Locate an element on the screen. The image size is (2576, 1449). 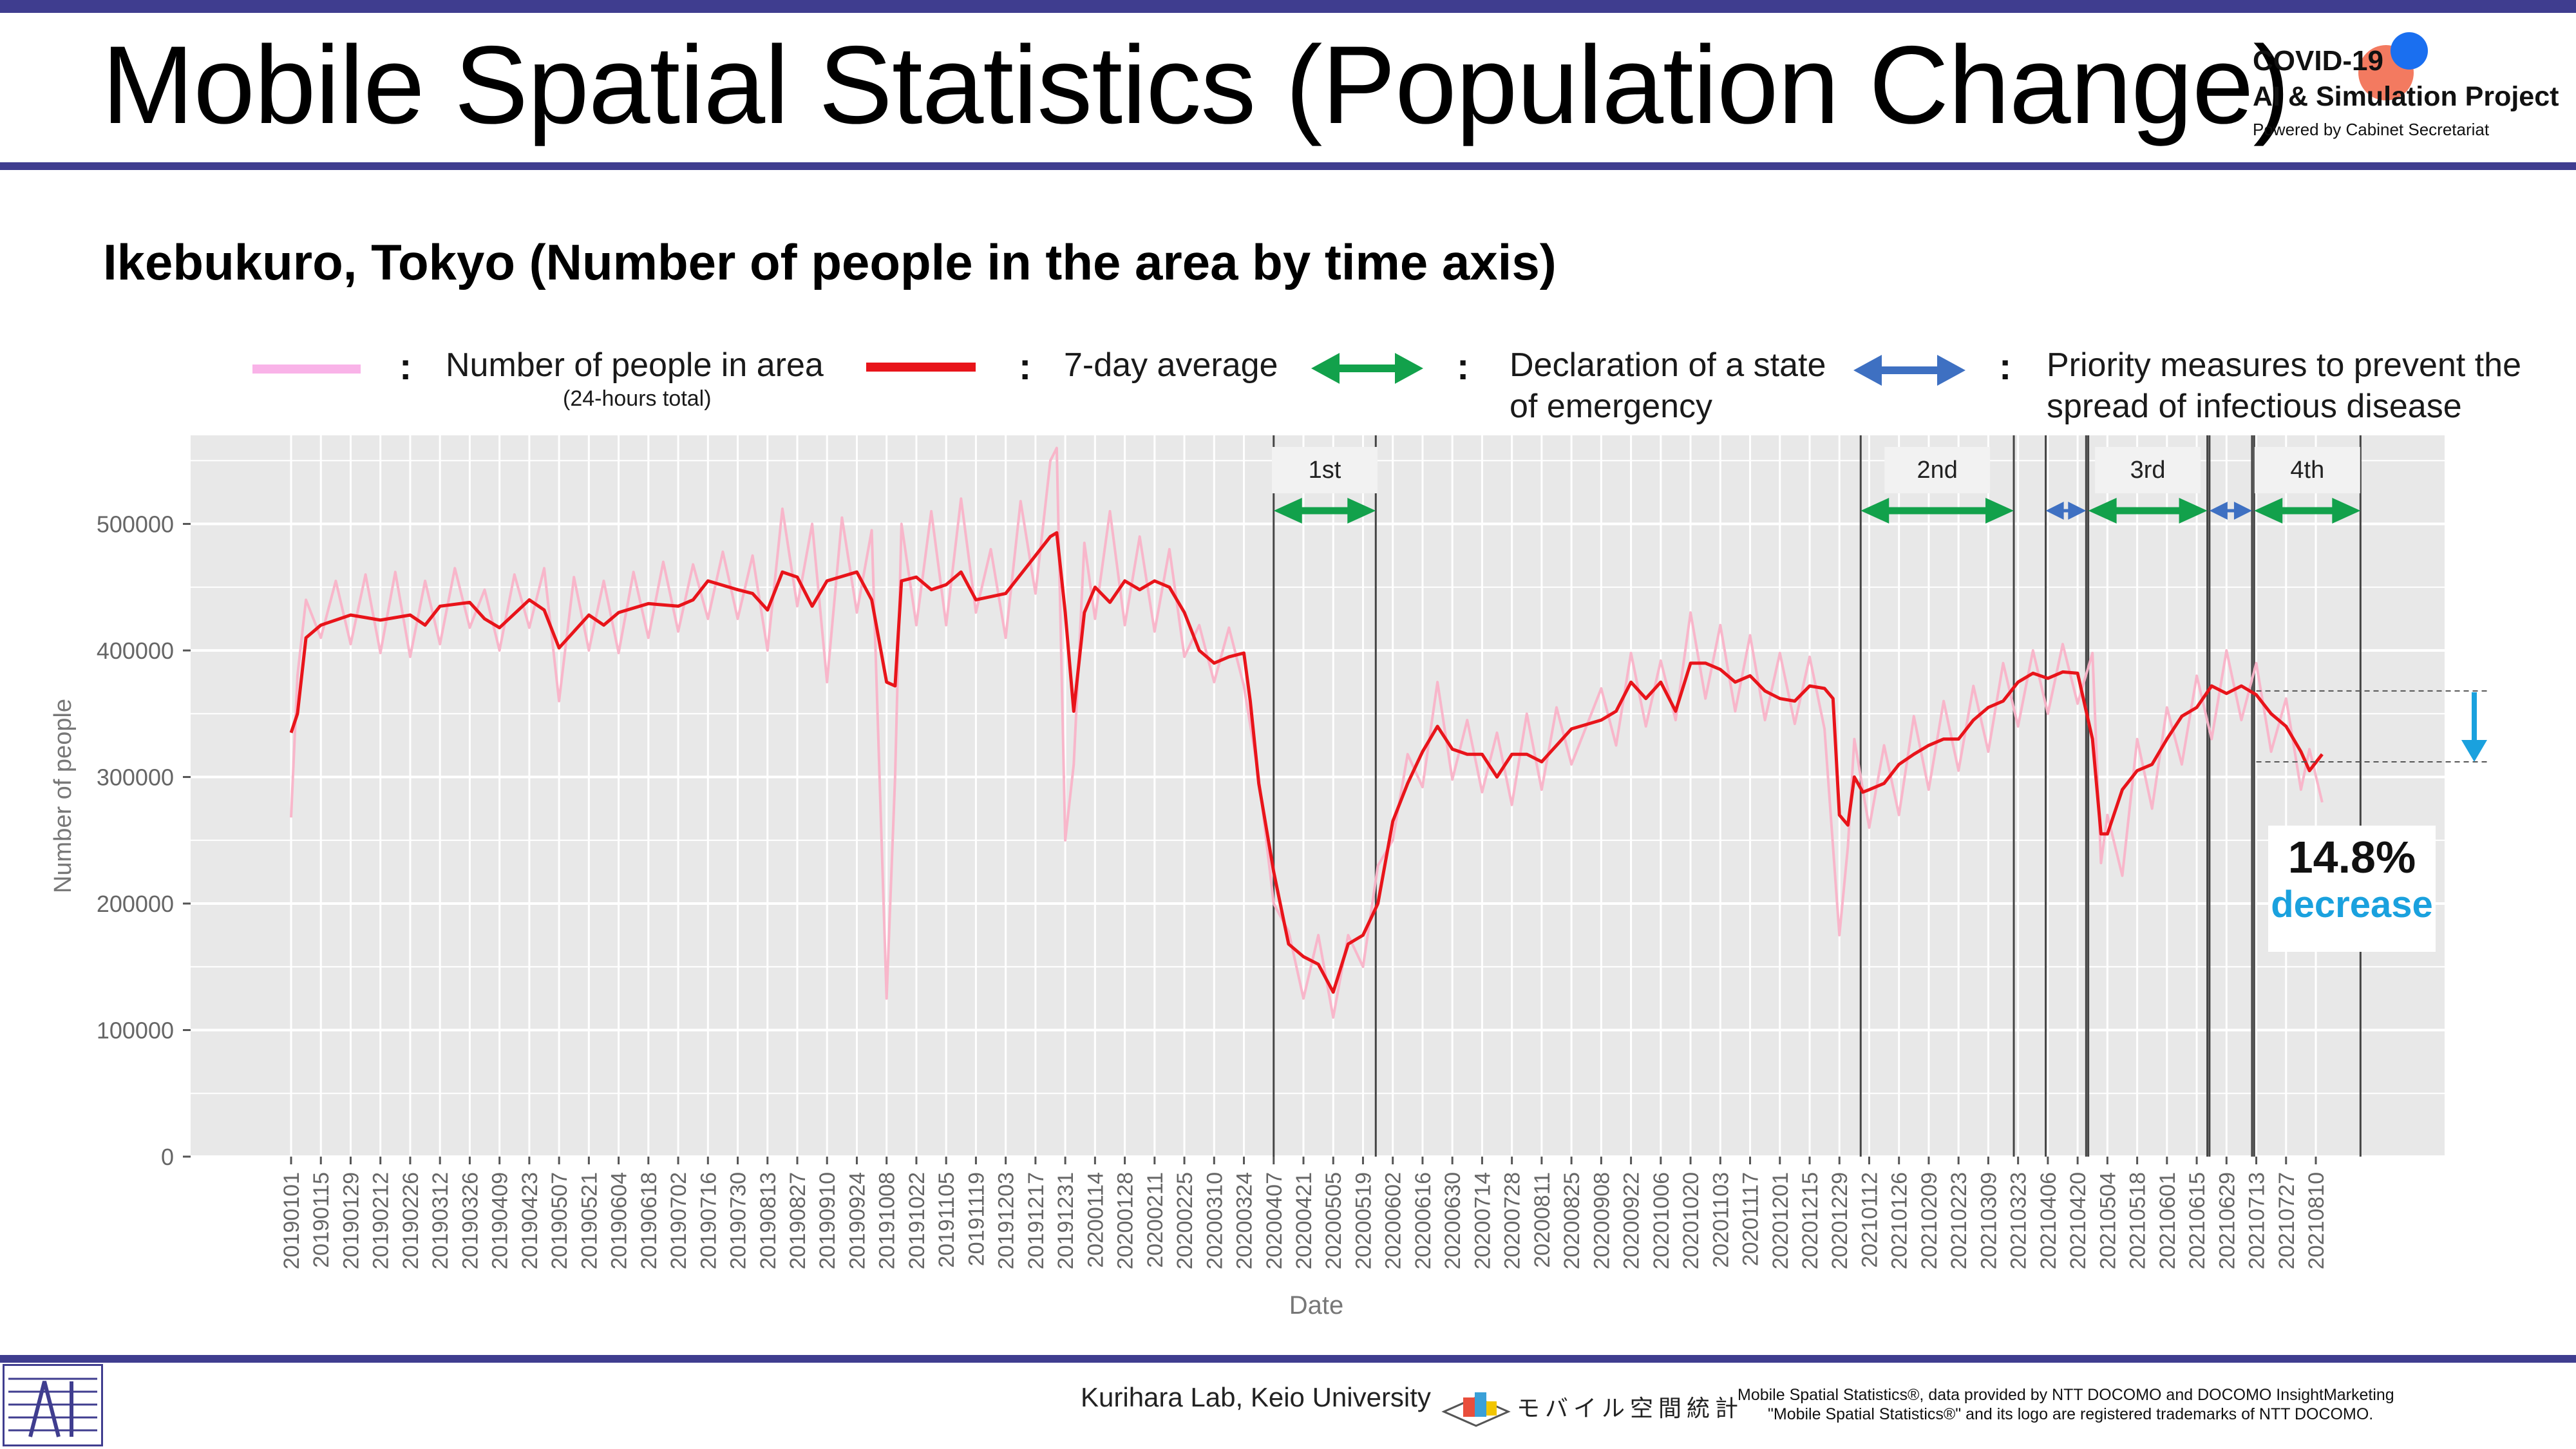
footer-mobile-logo-text: モバイル空間統計 is located at coordinates (1630, 1408).